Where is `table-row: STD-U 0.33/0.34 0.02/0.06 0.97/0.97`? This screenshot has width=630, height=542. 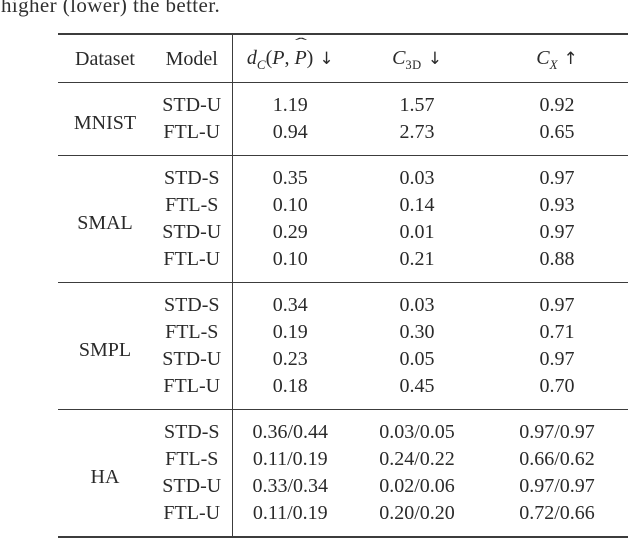 table-row: STD-U 0.33/0.34 0.02/0.06 0.97/0.97 is located at coordinates (343, 486).